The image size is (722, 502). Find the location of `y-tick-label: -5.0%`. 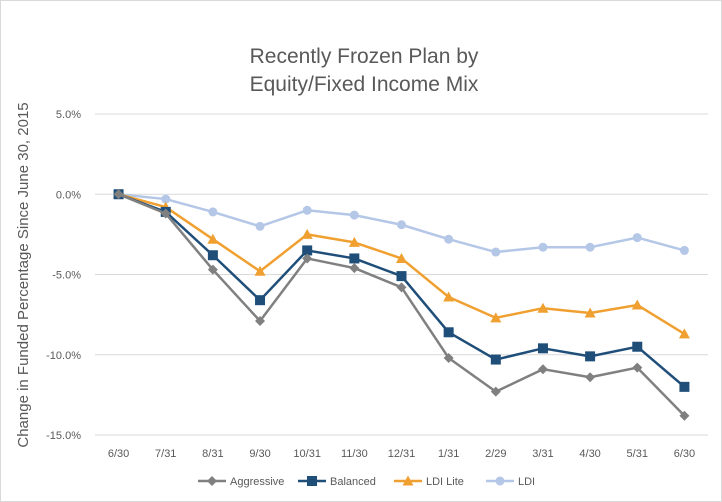

y-tick-label: -5.0% is located at coordinates (66, 276).